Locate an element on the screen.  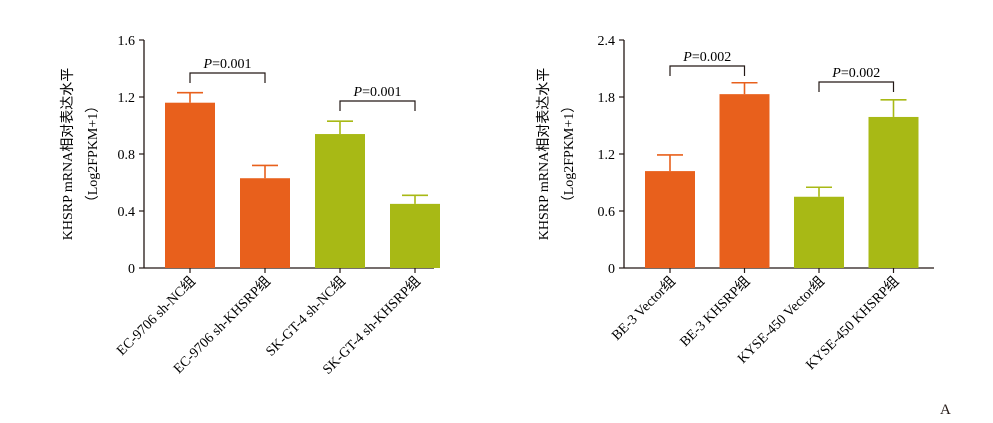
y-tick-label: 1.8 is located at coordinates (607, 98).